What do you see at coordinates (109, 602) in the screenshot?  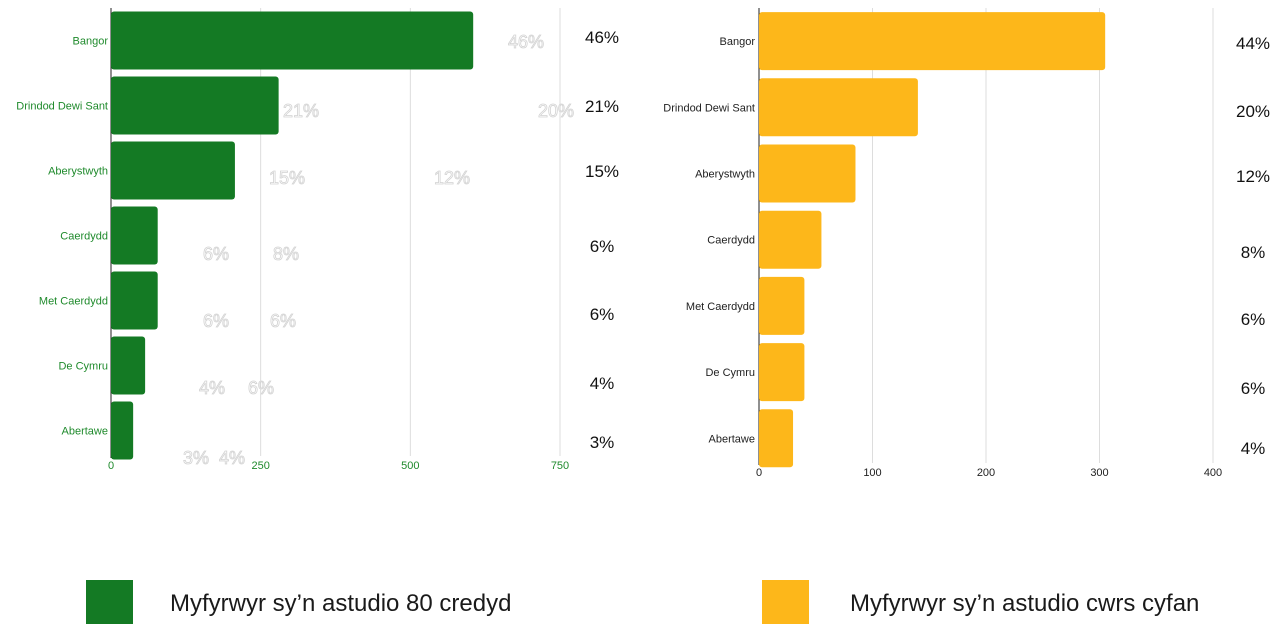 I see `legend-swatch-80-credits` at bounding box center [109, 602].